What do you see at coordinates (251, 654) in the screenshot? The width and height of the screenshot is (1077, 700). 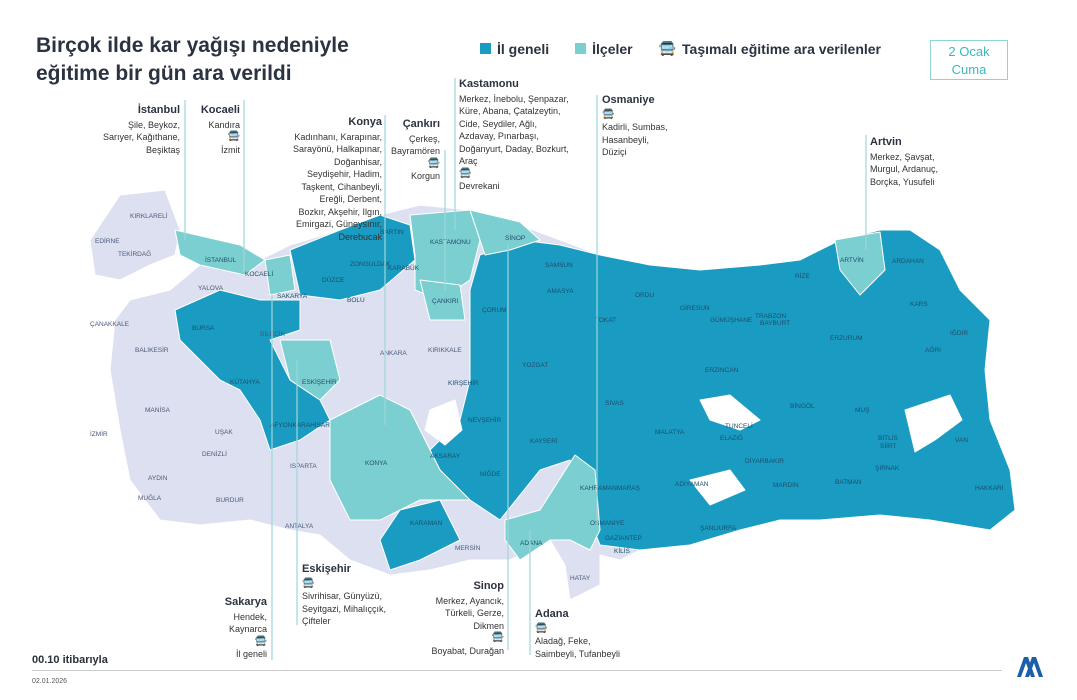 I see `bus-district-list: İl geneli` at bounding box center [251, 654].